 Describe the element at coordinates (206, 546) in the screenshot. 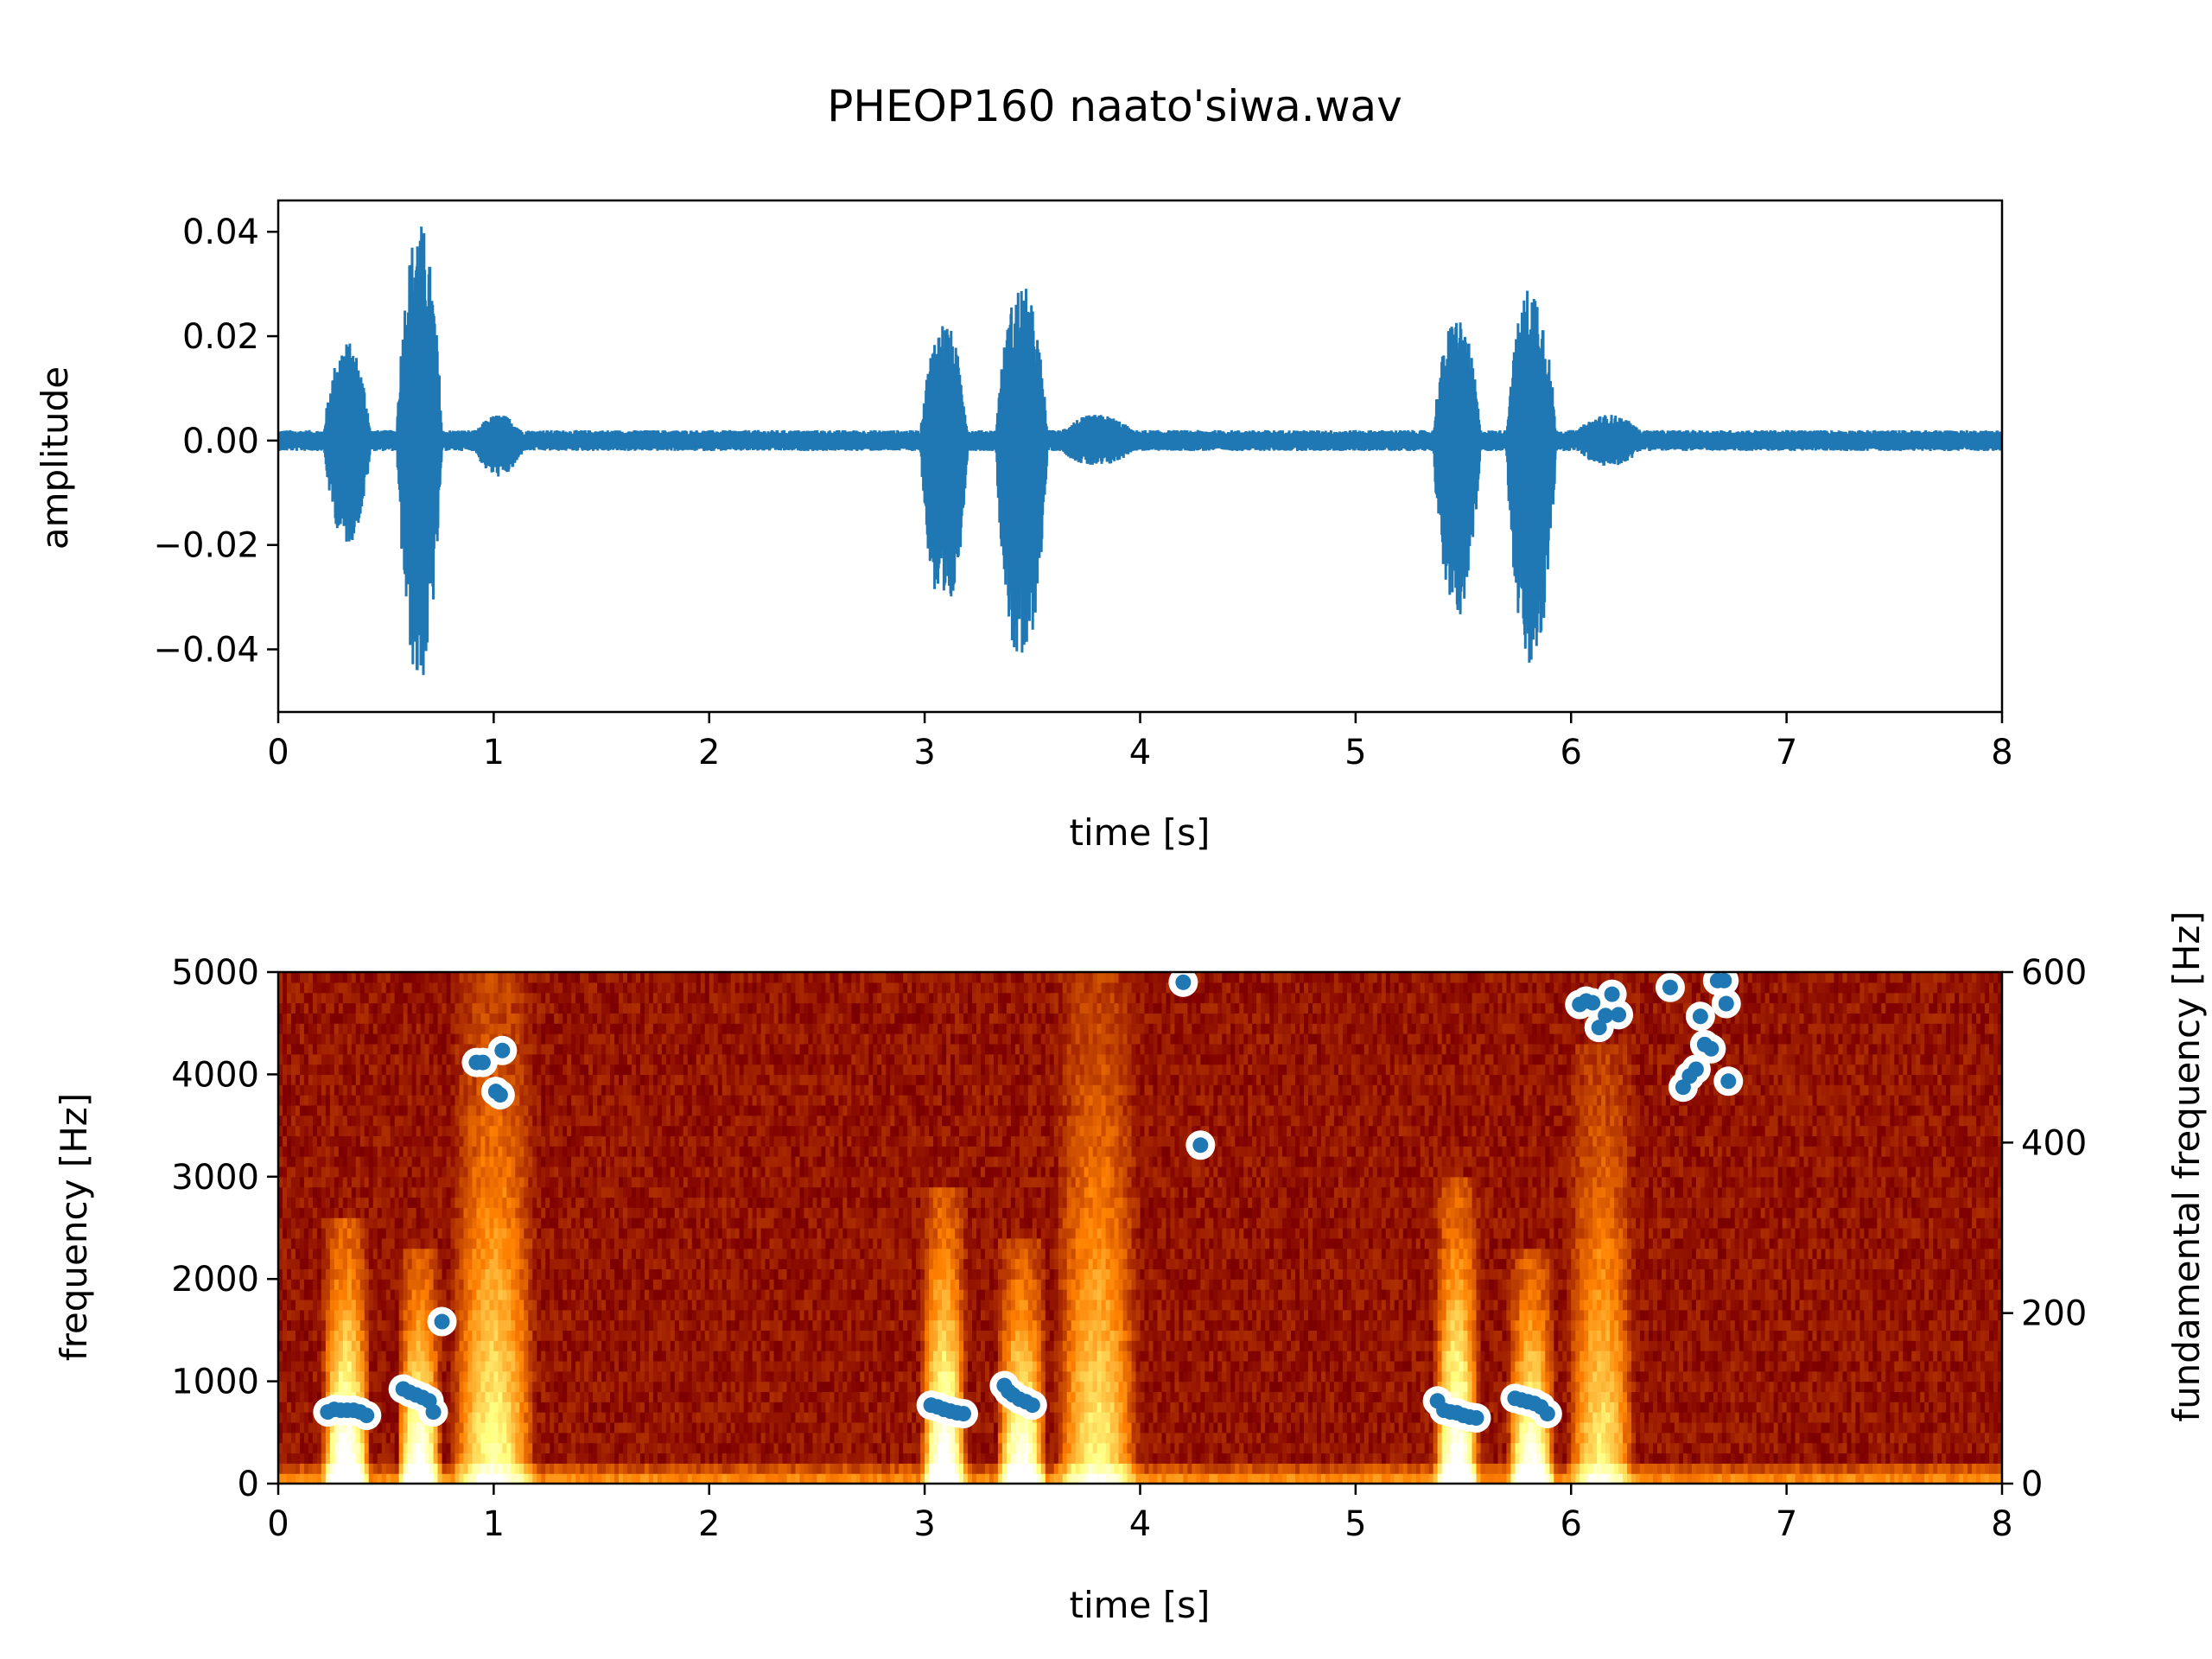

I see `y-tick-label: −0.02` at that location.